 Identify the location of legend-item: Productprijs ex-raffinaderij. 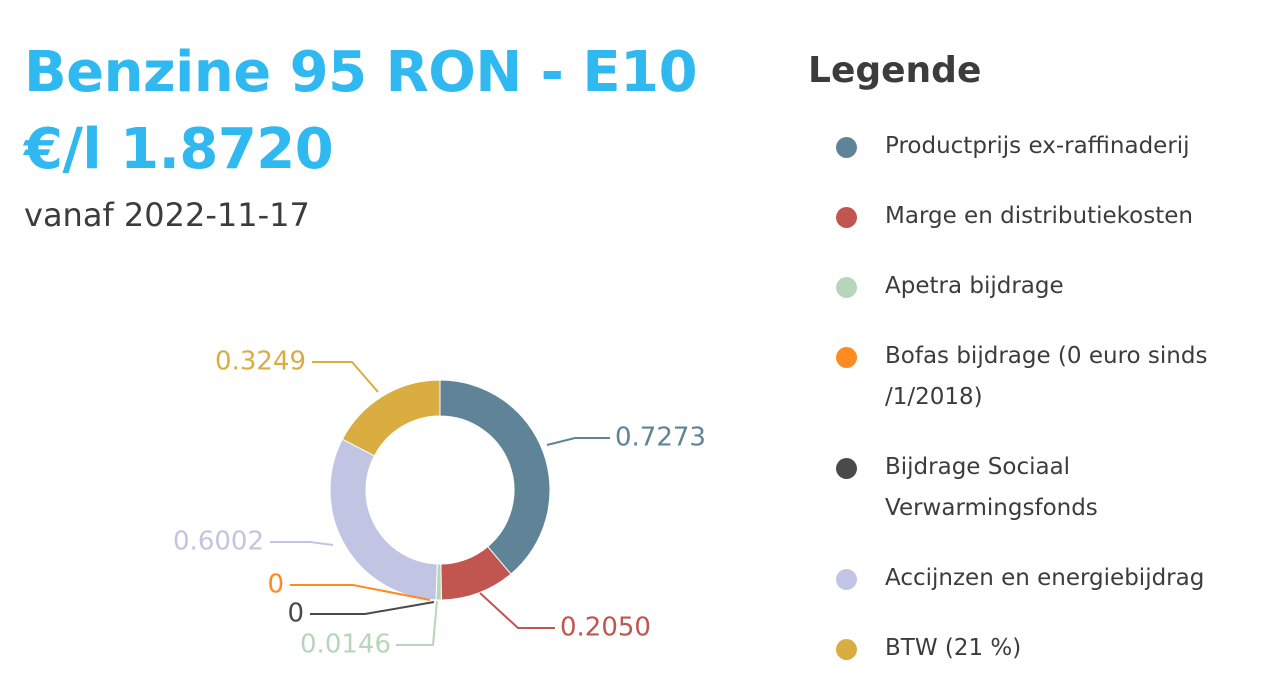
(1046, 146).